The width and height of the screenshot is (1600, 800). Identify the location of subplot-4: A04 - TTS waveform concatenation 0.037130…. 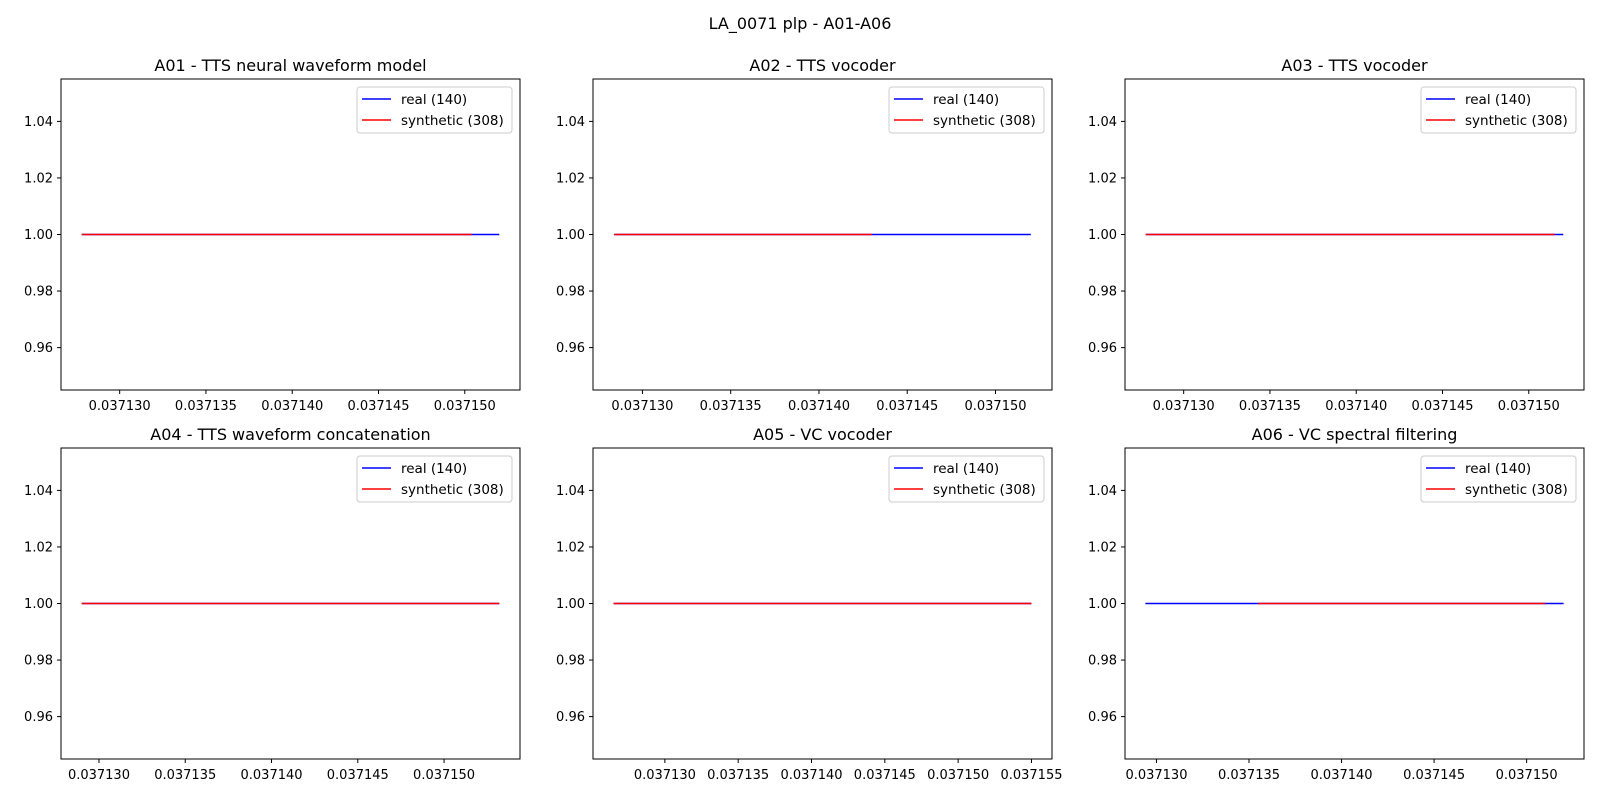
(272, 604).